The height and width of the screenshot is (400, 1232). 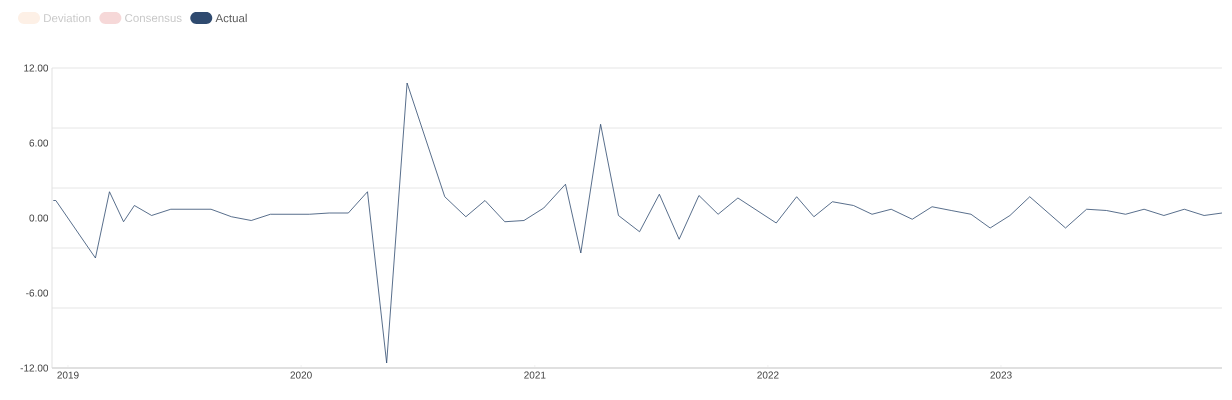 I want to click on y-tick-label: 6.00, so click(x=39, y=143).